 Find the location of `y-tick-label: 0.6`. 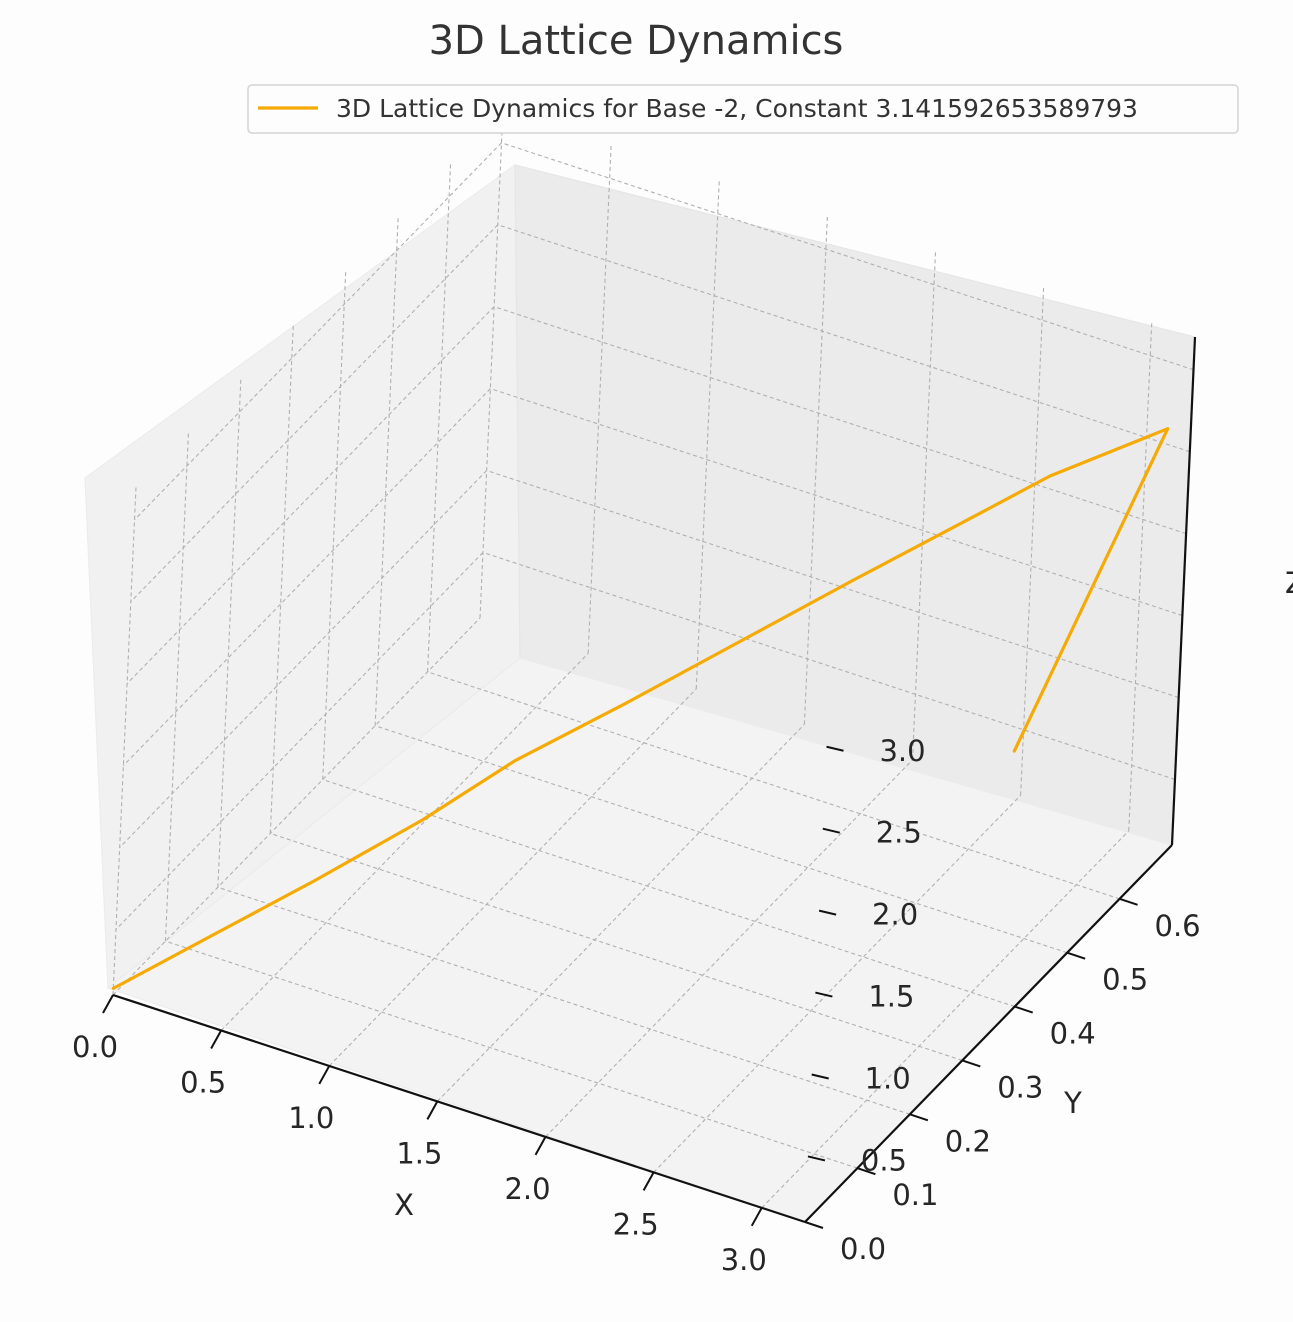

y-tick-label: 0.6 is located at coordinates (1178, 926).